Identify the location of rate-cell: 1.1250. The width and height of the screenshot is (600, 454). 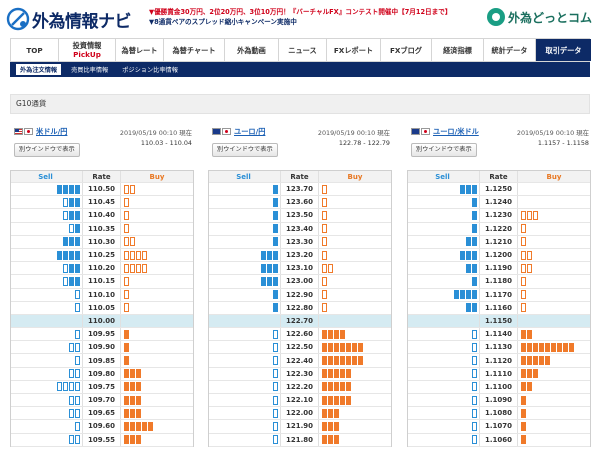
(499, 189).